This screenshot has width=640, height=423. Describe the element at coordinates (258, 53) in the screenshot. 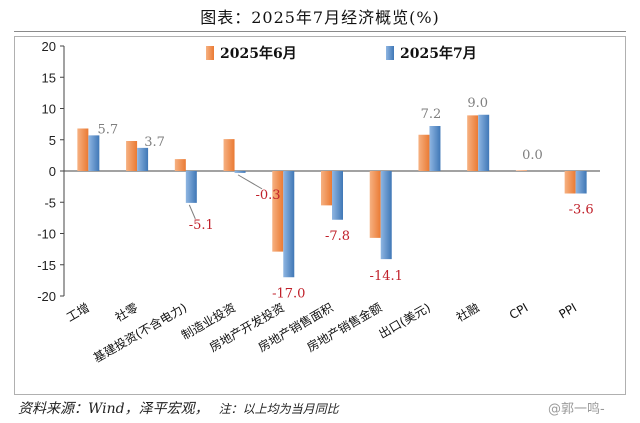

I see `legend-label-june: 2025年6月` at that location.